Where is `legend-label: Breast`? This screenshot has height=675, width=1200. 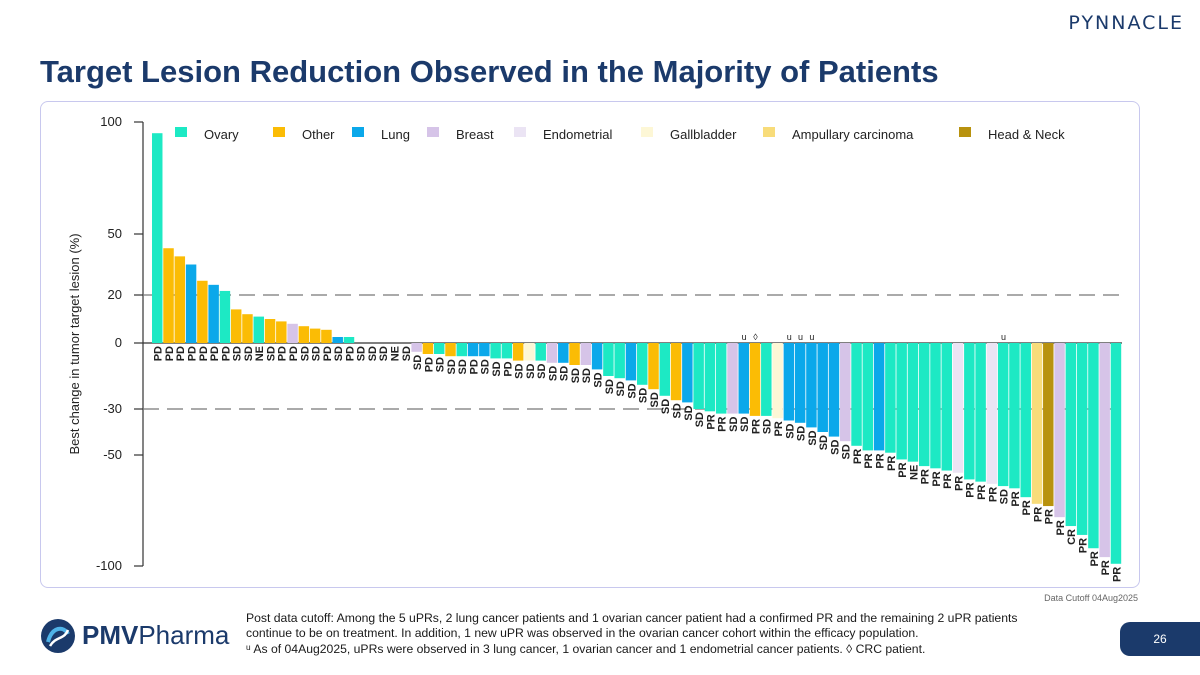 legend-label: Breast is located at coordinates (475, 134).